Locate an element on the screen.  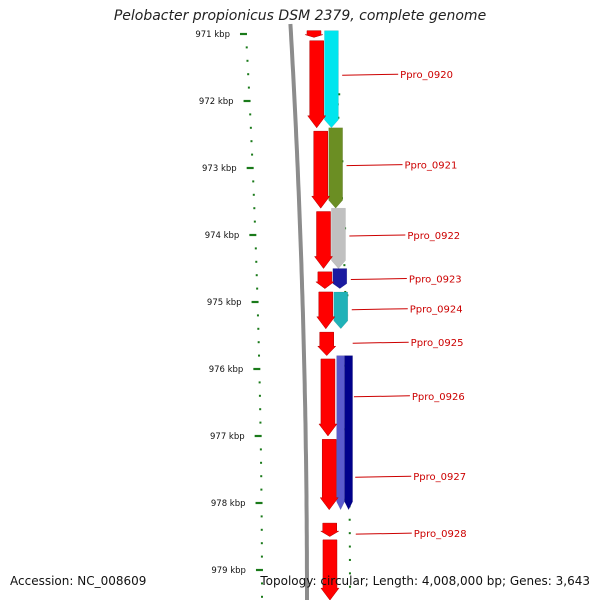
ruler-tick-label: 975 kbp is located at coordinates (224, 303).